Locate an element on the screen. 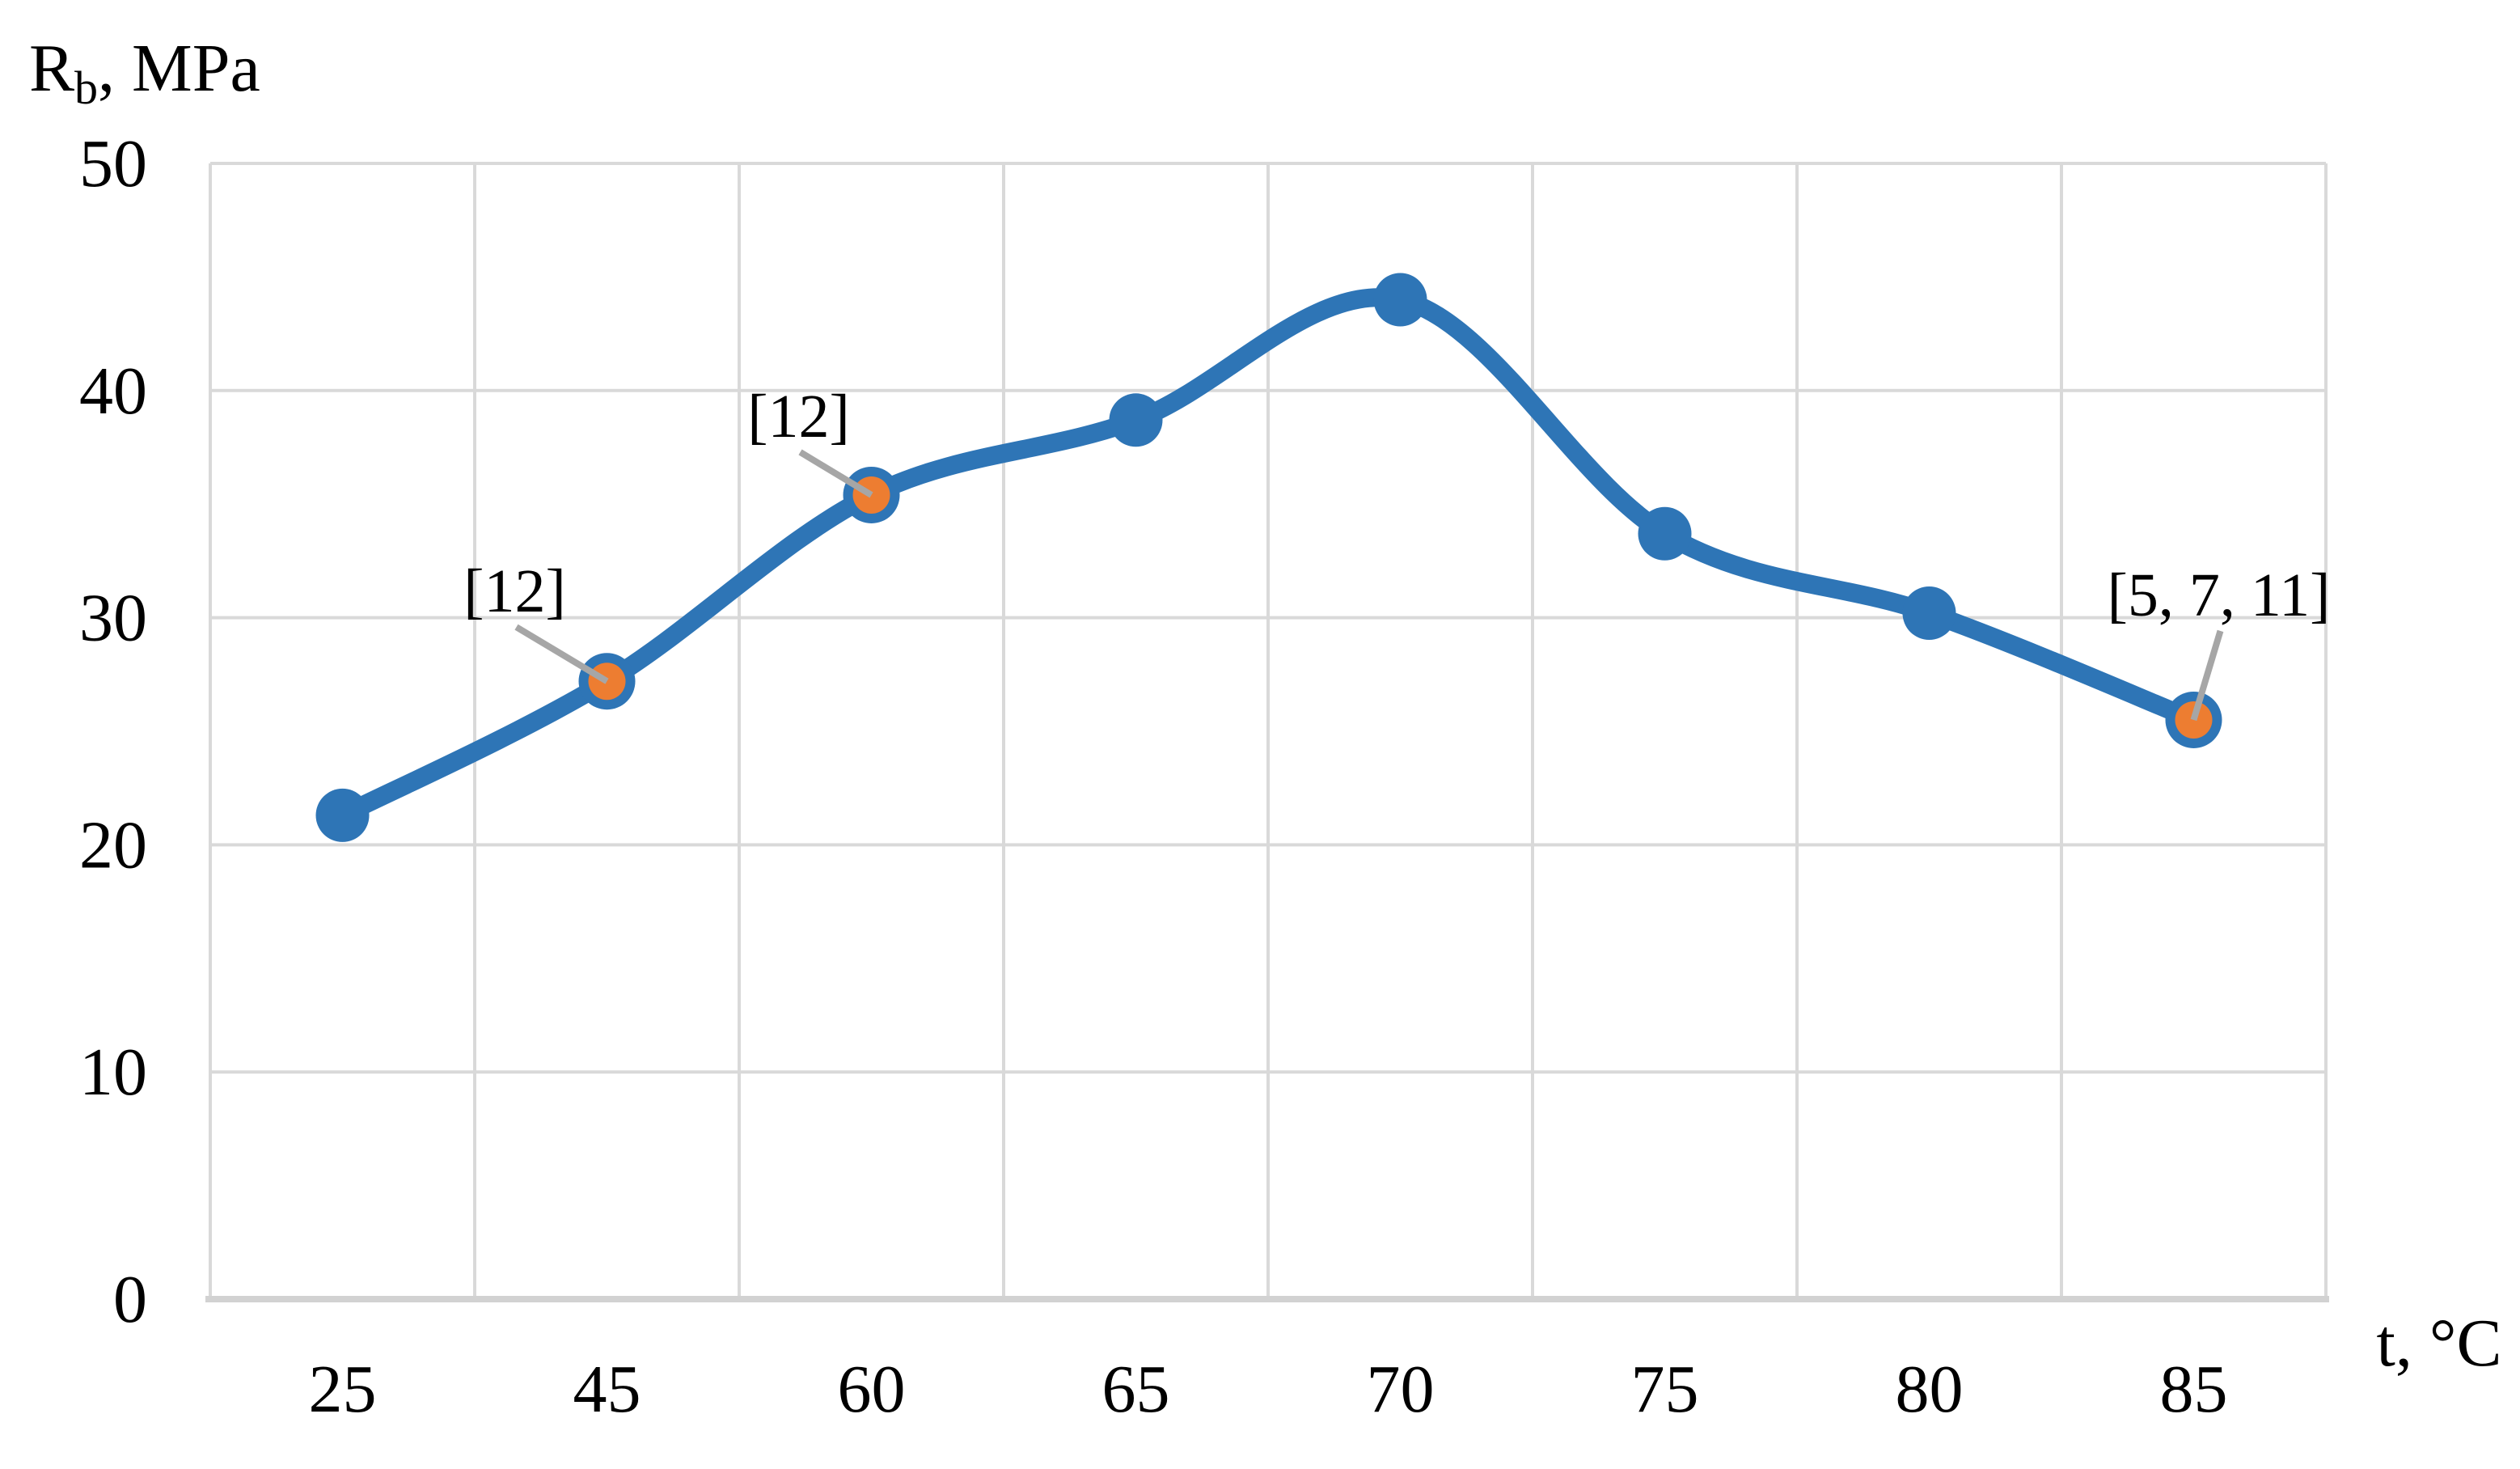 This screenshot has width=2520, height=1469. annotation-leaders-group is located at coordinates (1369, 585).